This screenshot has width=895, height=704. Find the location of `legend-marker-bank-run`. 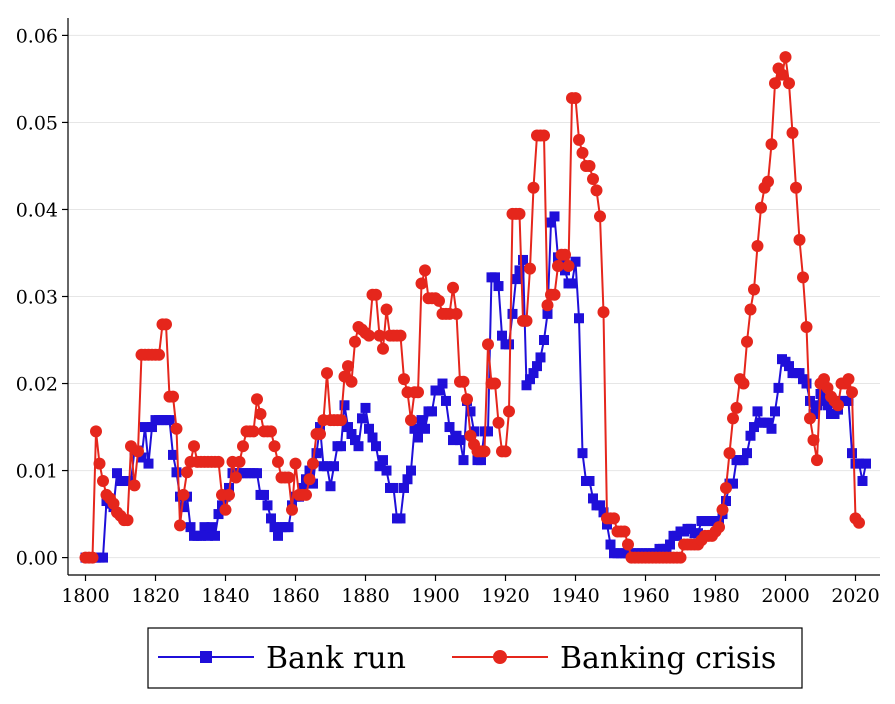

legend-marker-bank-run is located at coordinates (206, 657).